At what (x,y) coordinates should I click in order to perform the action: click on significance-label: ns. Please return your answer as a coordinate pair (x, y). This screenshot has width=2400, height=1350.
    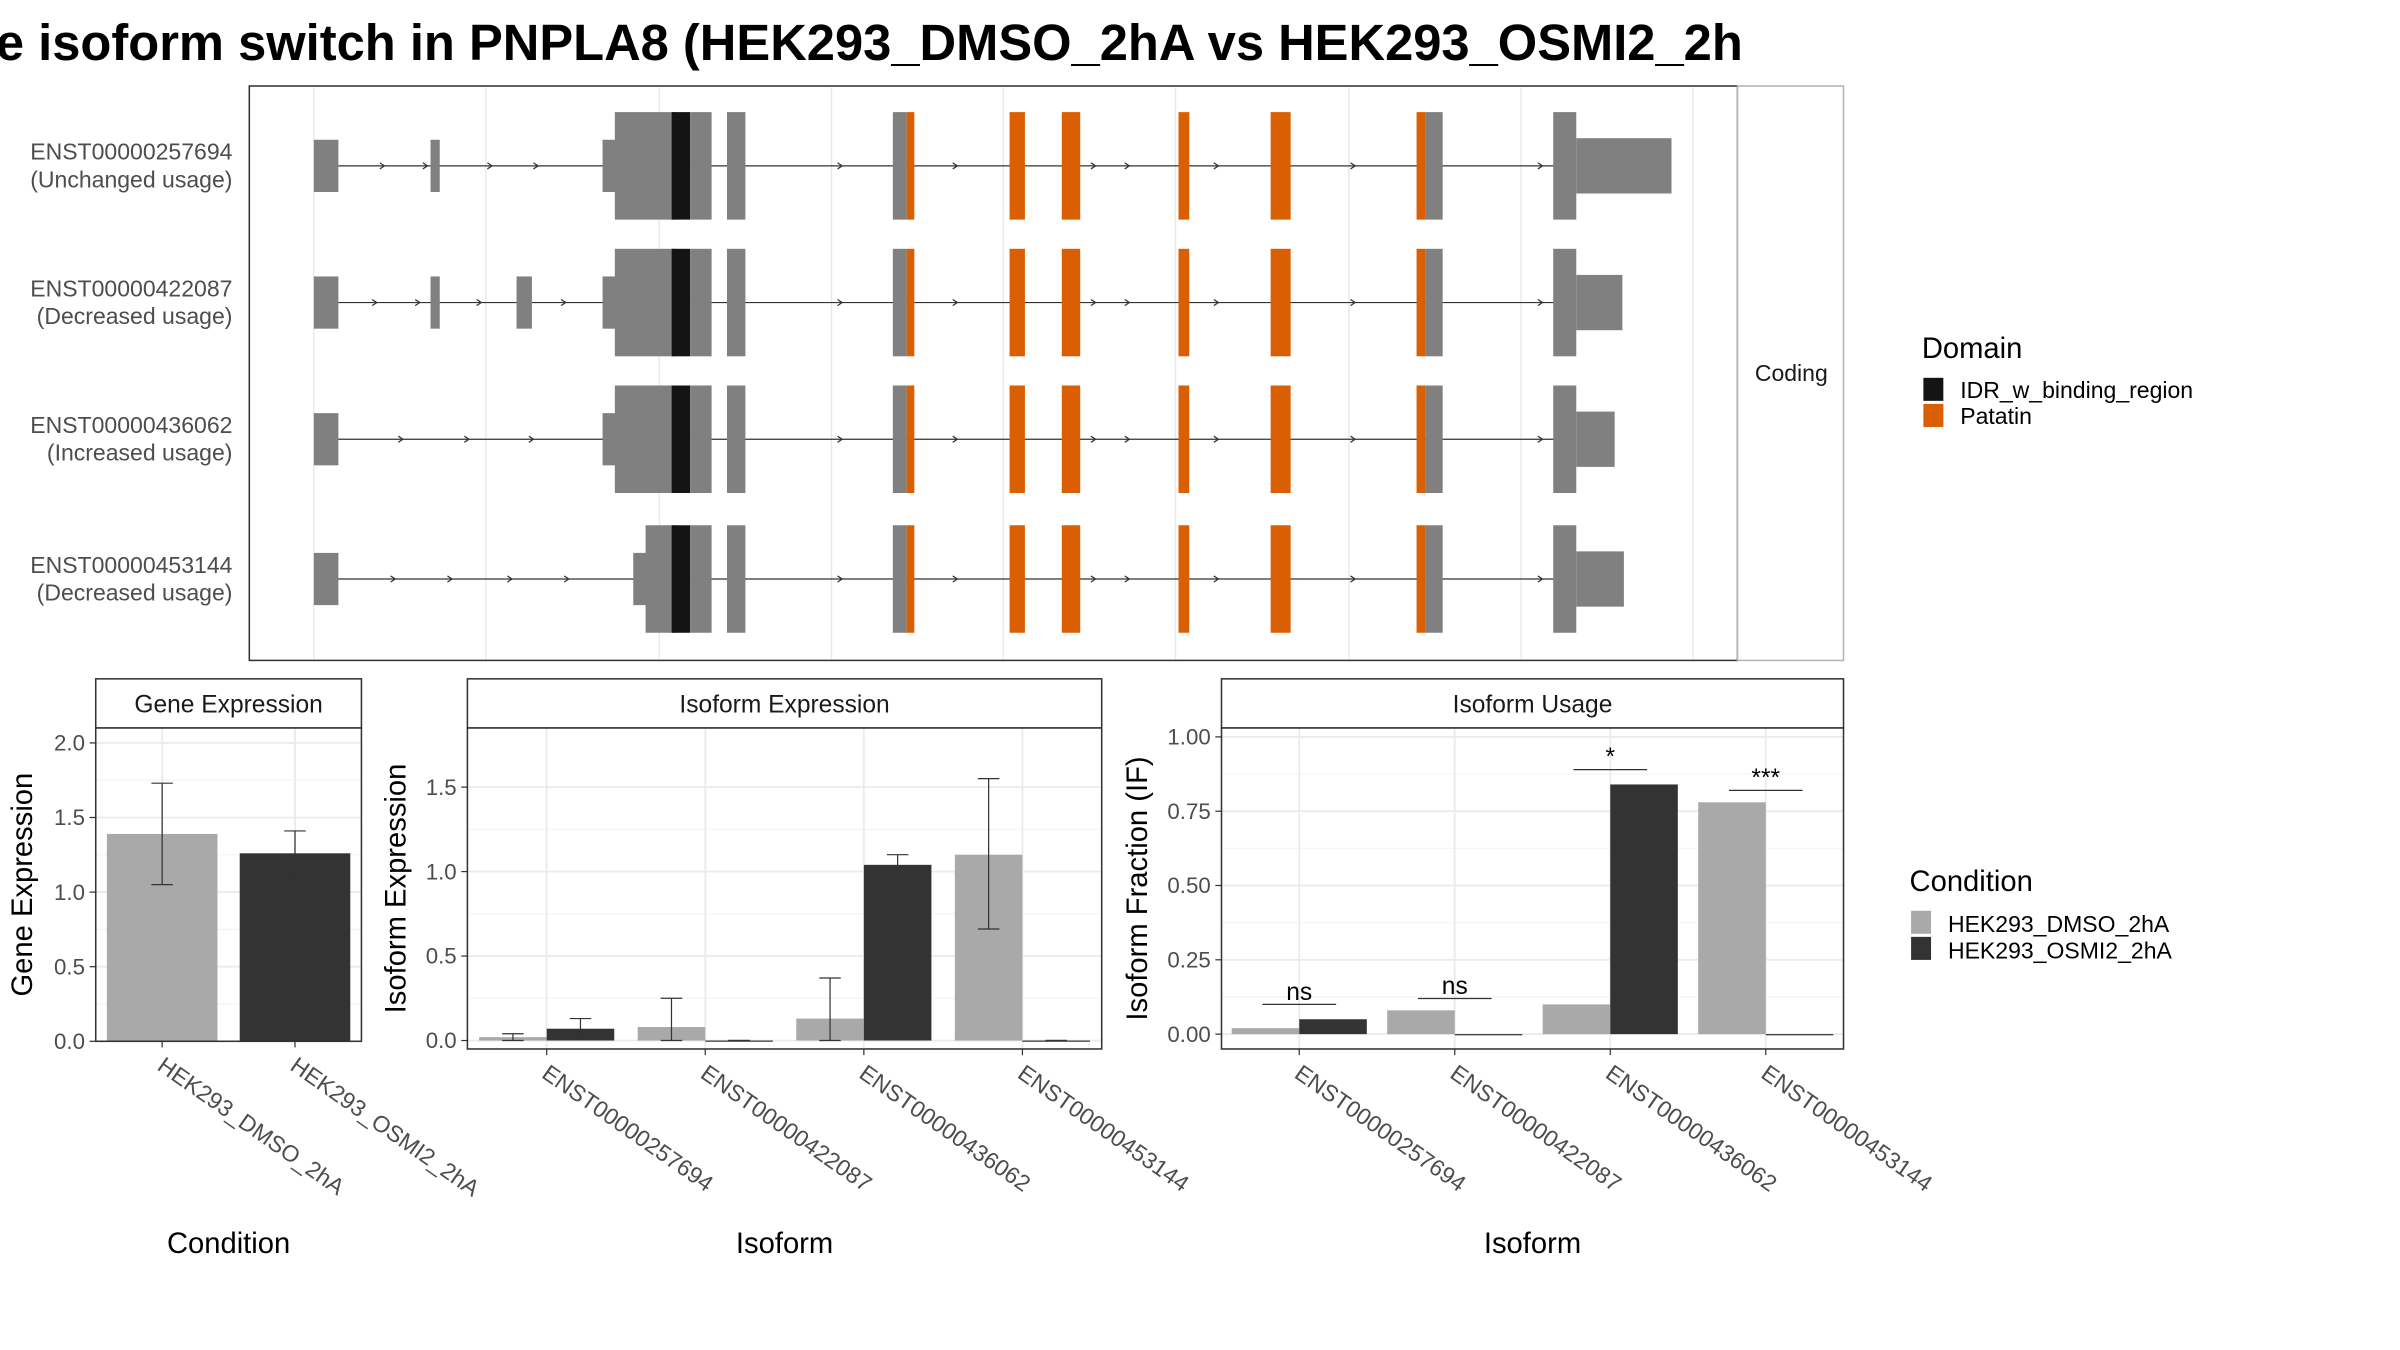
    Looking at the image, I should click on (1299, 992).